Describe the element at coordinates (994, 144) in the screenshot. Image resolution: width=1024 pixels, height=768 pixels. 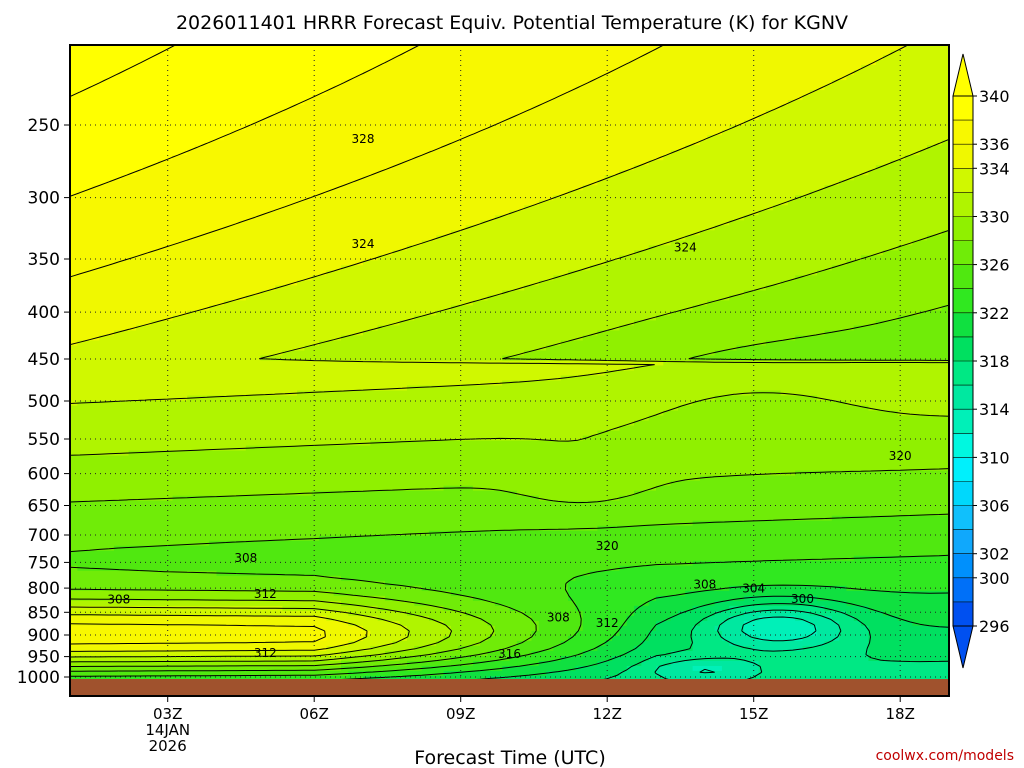
I see `colorbar-label: 336` at that location.